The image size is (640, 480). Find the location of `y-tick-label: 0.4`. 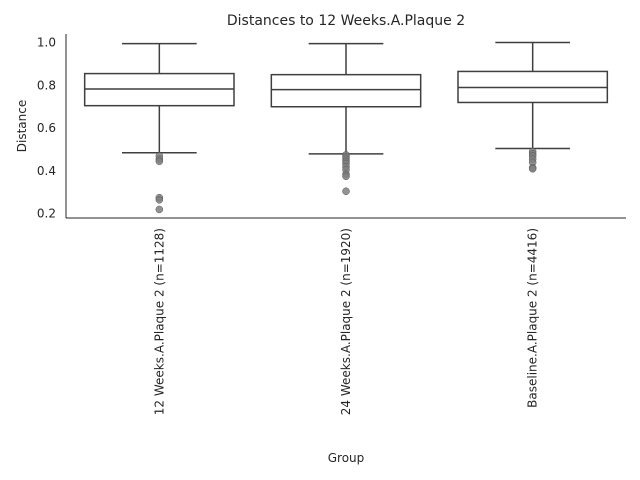

y-tick-label: 0.4 is located at coordinates (46, 171).